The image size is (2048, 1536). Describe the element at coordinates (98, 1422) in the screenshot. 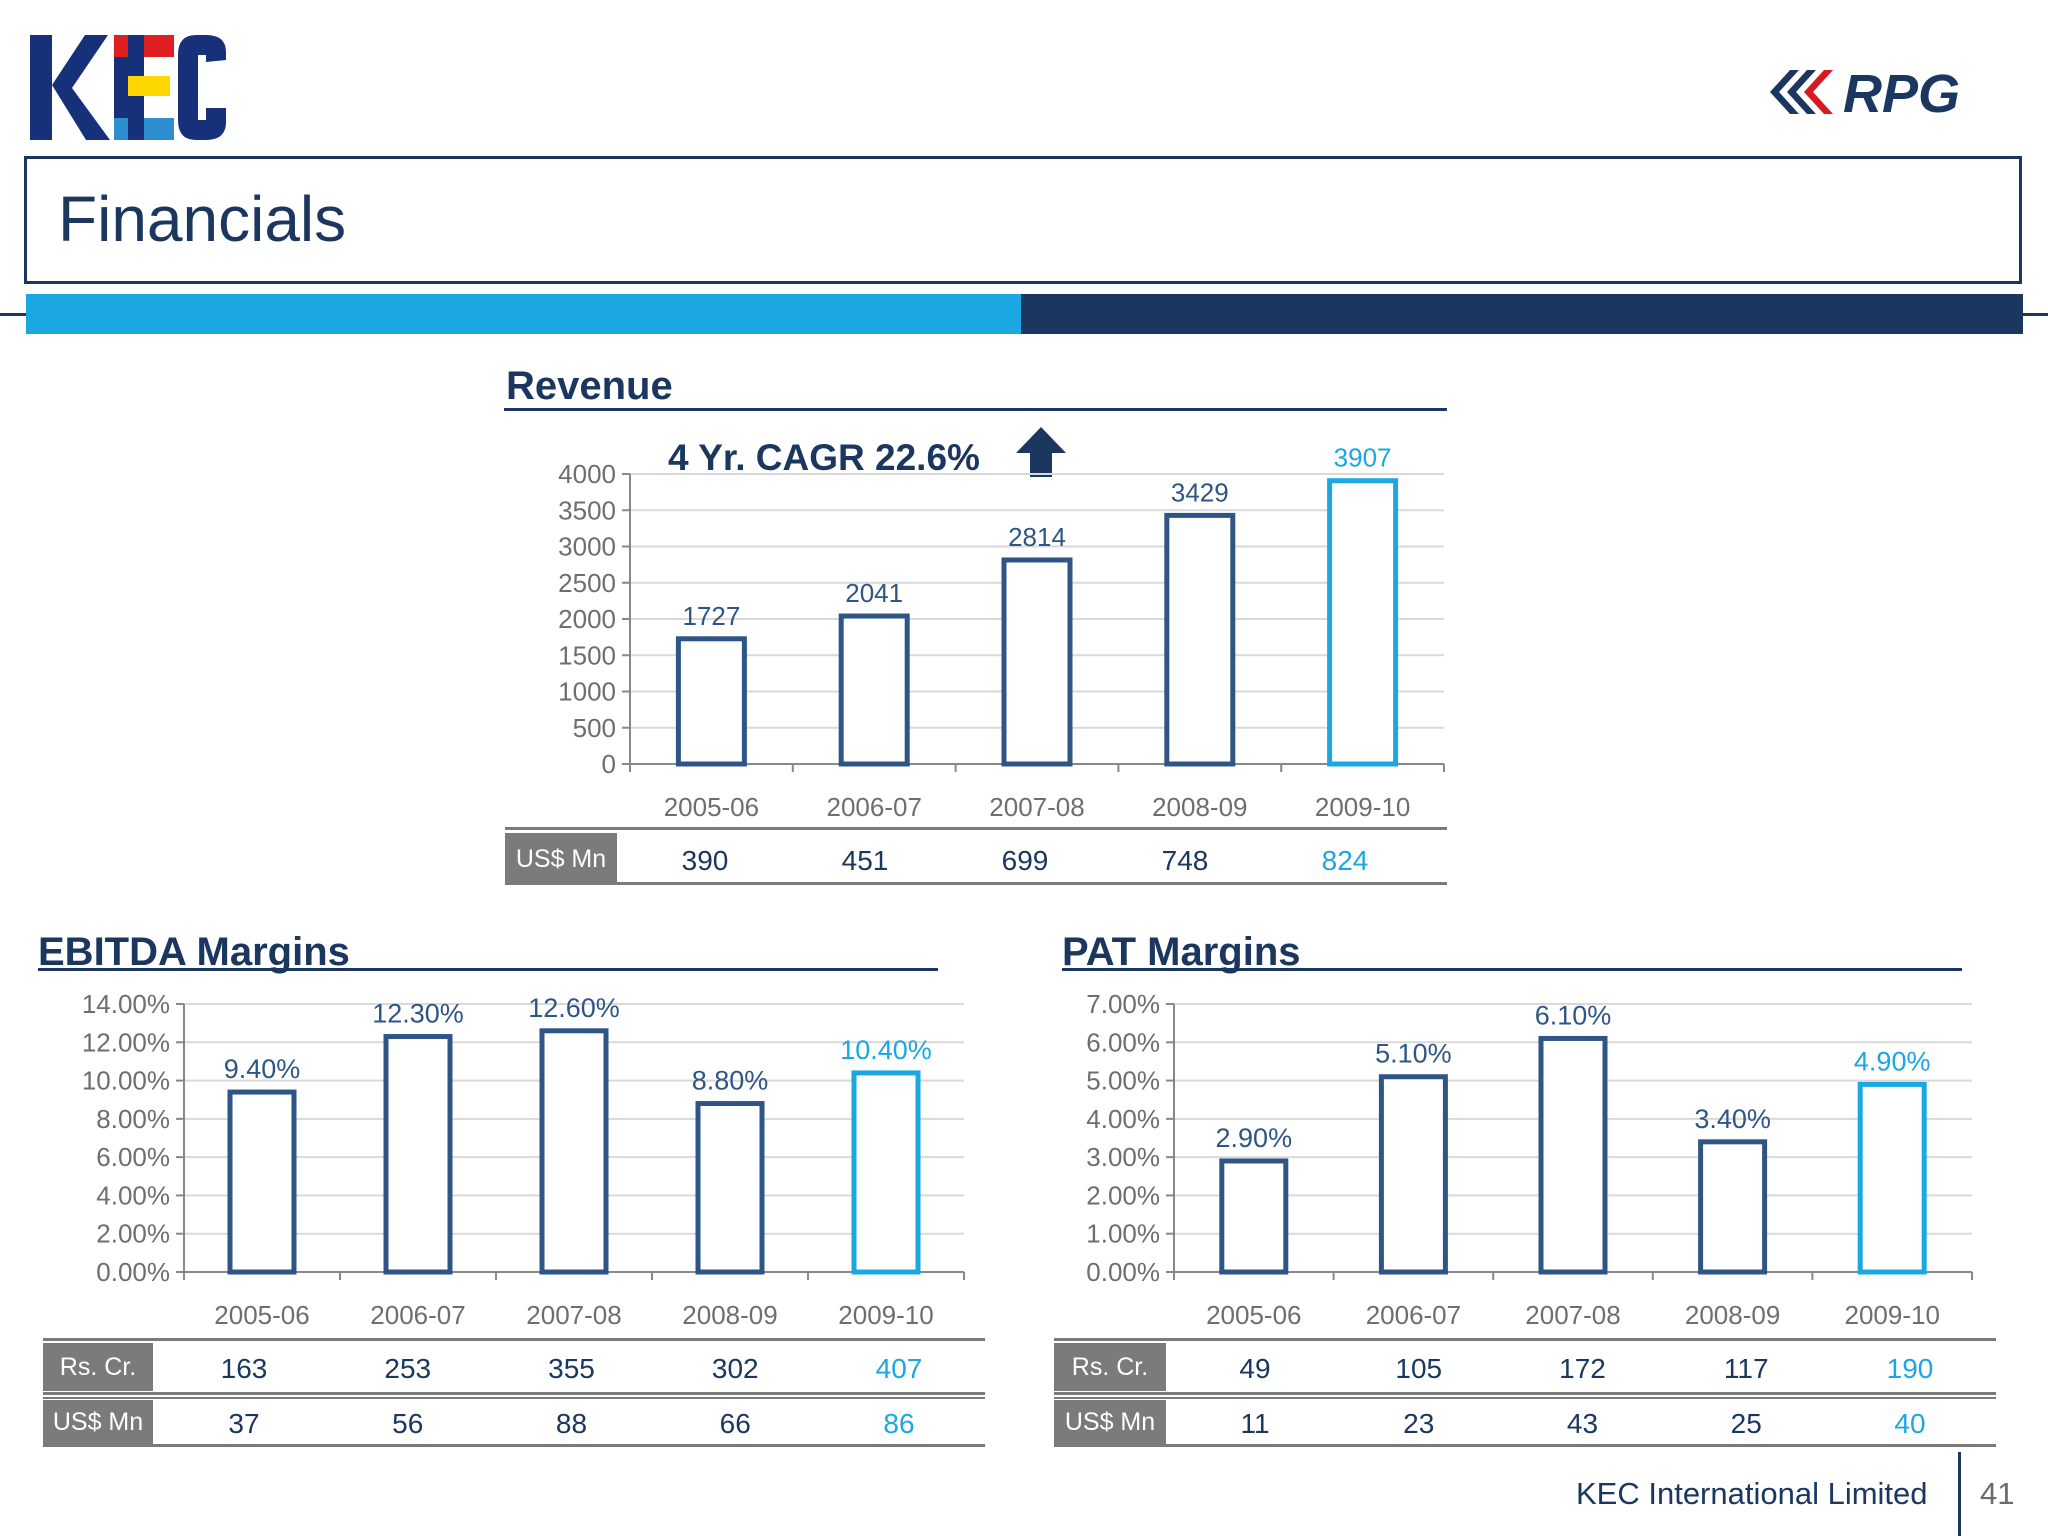

I see `ebitda-usd-label: US$ Mn` at that location.